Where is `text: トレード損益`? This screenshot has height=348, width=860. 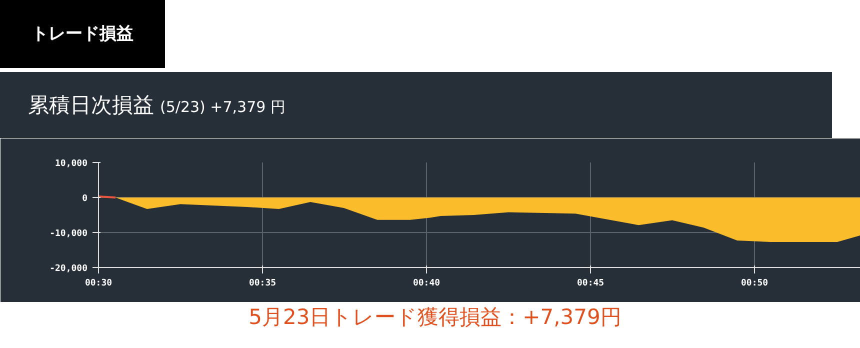
text: トレード損益 is located at coordinates (83, 34).